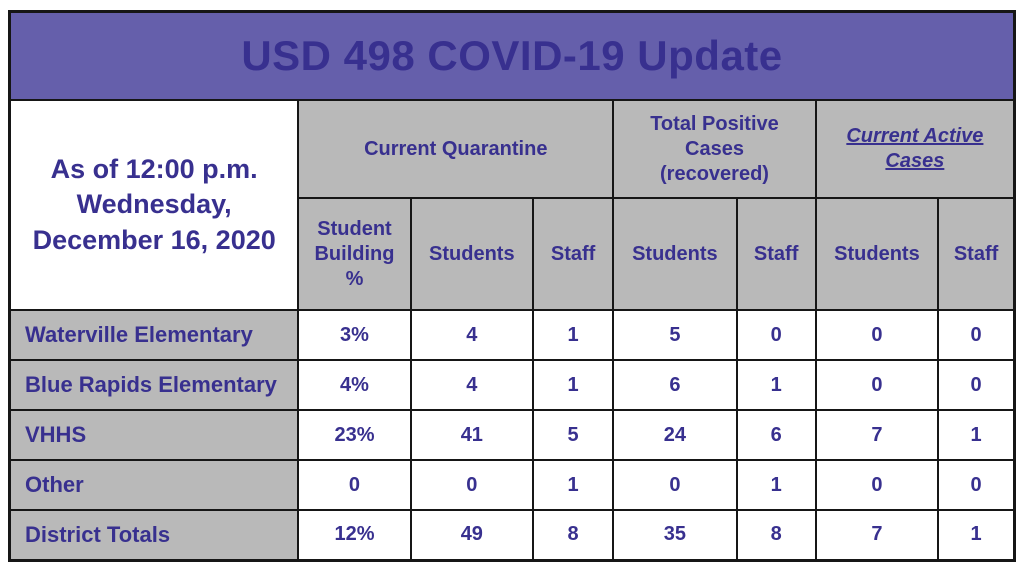 This screenshot has height=562, width=1024. I want to click on table-row-waterville-elementary: Waterville Elementary 3% 4 1 5 0 0 0, so click(512, 335).